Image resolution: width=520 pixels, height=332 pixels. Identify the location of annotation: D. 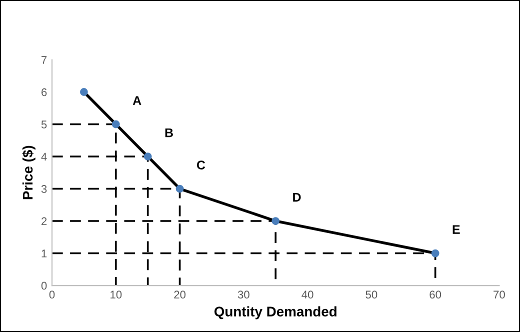
(297, 197).